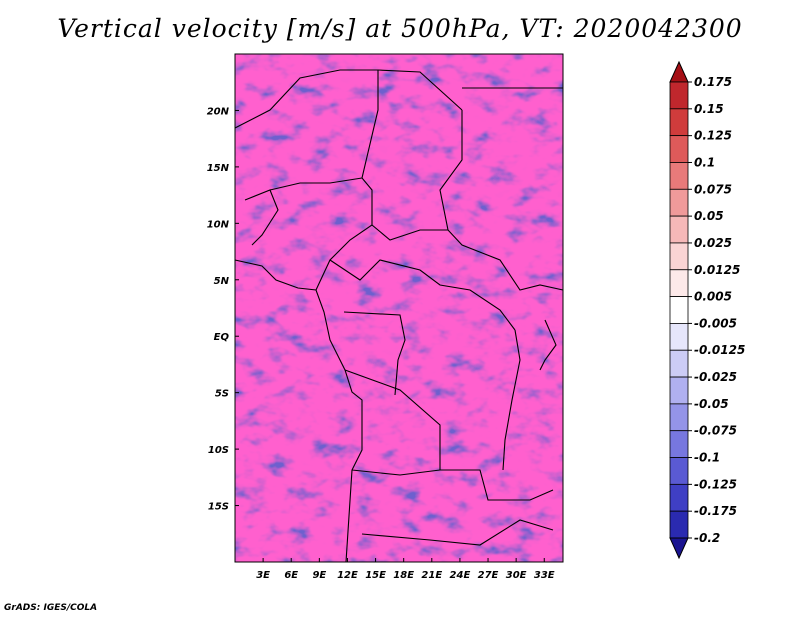 The image size is (800, 618). What do you see at coordinates (713, 297) in the screenshot?
I see `colorbar-label: 0.005` at bounding box center [713, 297].